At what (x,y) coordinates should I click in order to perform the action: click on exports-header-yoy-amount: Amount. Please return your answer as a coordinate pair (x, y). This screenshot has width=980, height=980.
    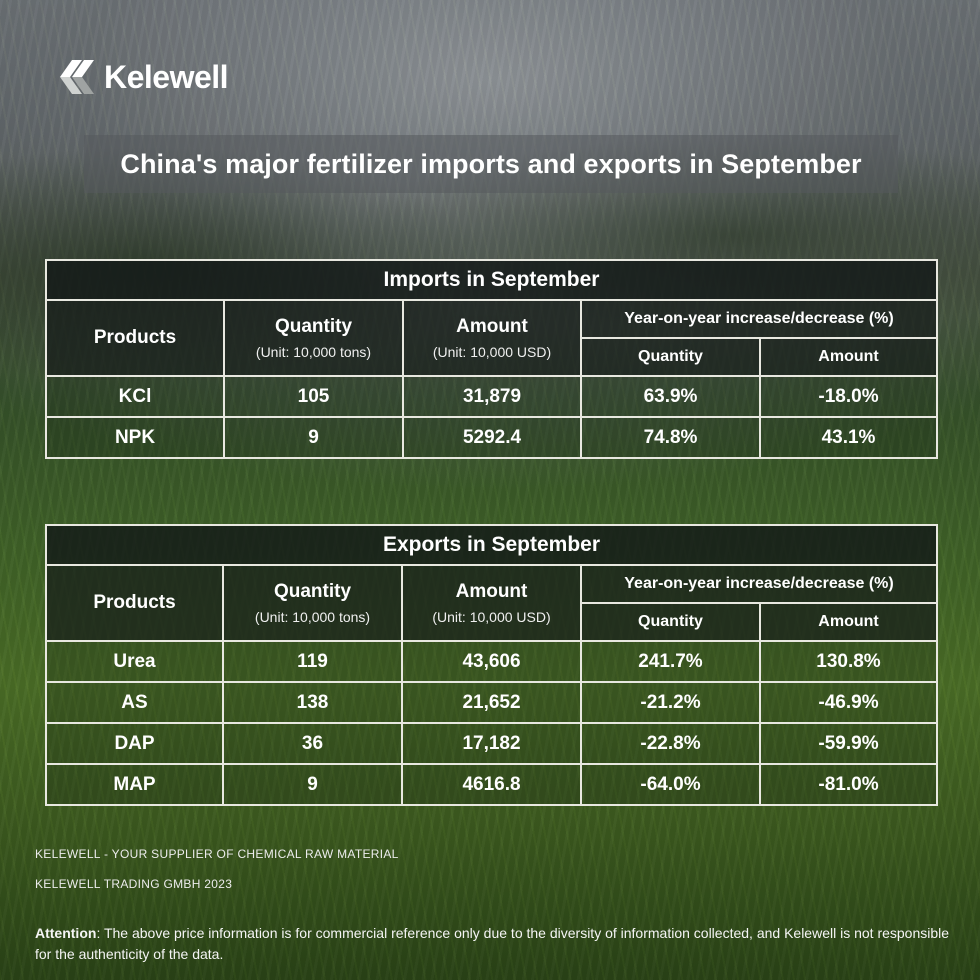
    Looking at the image, I should click on (848, 622).